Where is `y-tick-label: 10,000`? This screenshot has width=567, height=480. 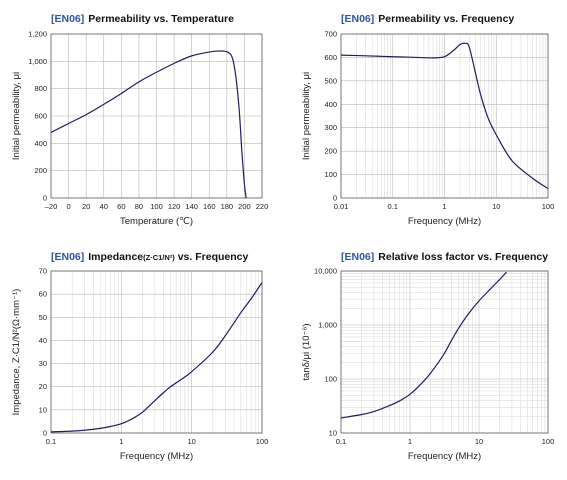 y-tick-label: 10,000 is located at coordinates (325, 271).